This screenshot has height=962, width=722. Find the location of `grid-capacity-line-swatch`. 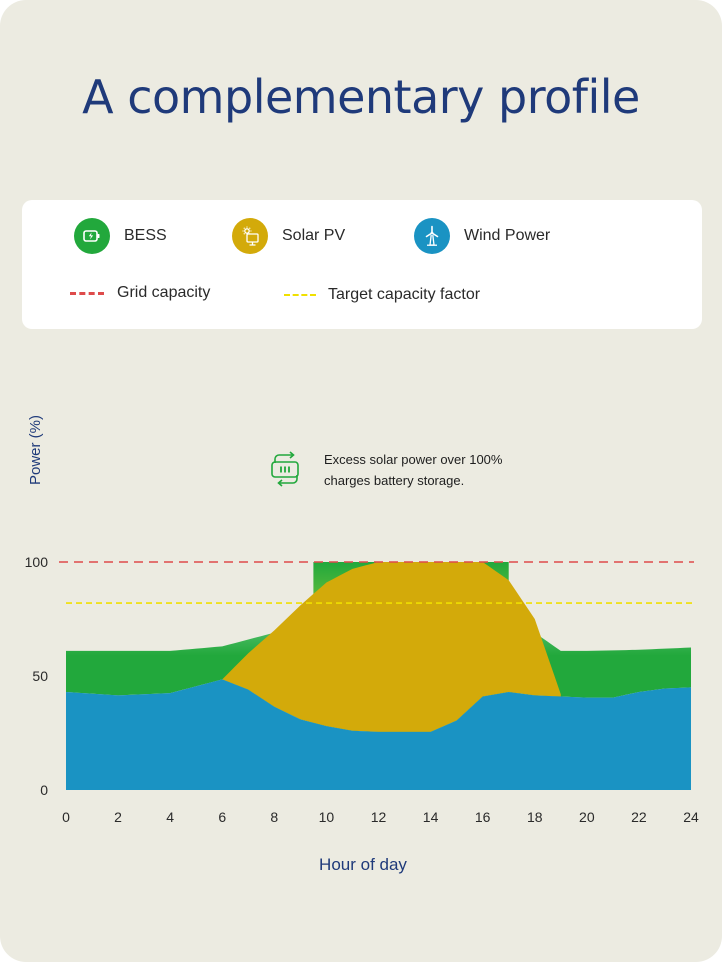

grid-capacity-line-swatch is located at coordinates (87, 293).